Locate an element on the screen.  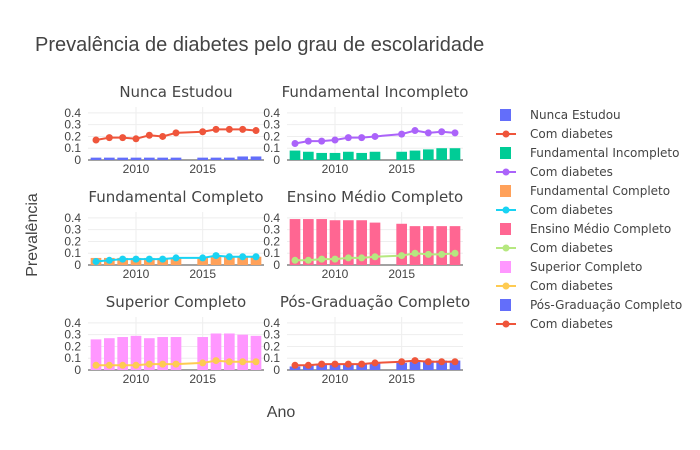
legend-item-bar: Fundamental Incompleto is located at coordinates (589, 153).